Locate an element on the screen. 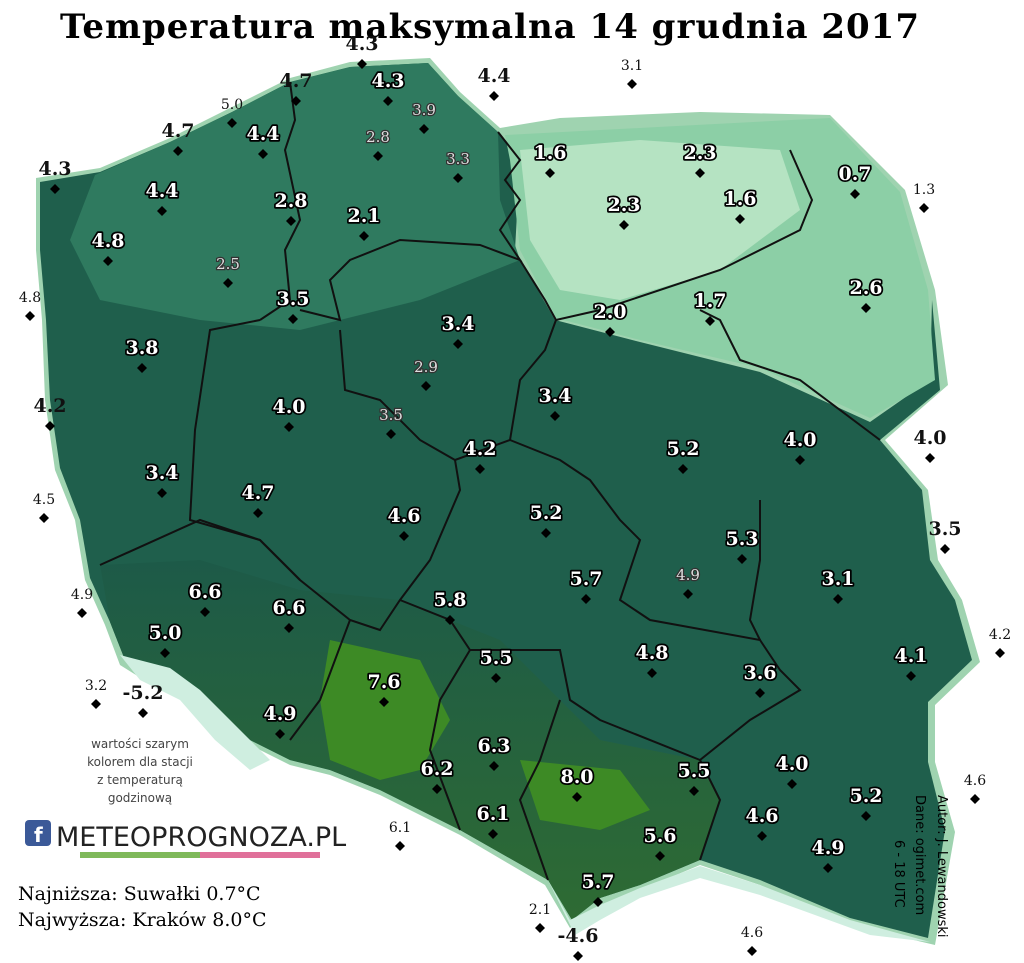  credit-time: 6 - 18 UTC is located at coordinates (898, 874).